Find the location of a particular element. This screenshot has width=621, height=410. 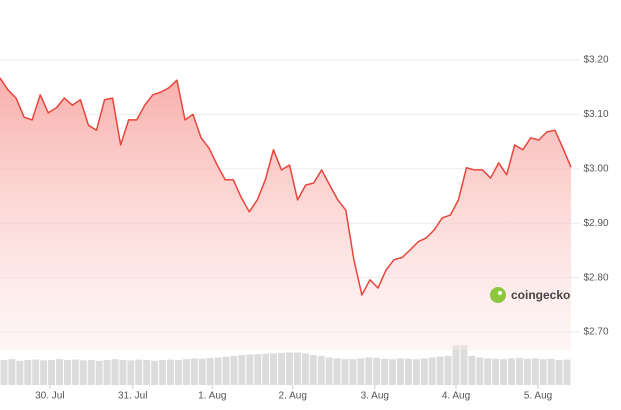

watermark: coingecko is located at coordinates (530, 295).